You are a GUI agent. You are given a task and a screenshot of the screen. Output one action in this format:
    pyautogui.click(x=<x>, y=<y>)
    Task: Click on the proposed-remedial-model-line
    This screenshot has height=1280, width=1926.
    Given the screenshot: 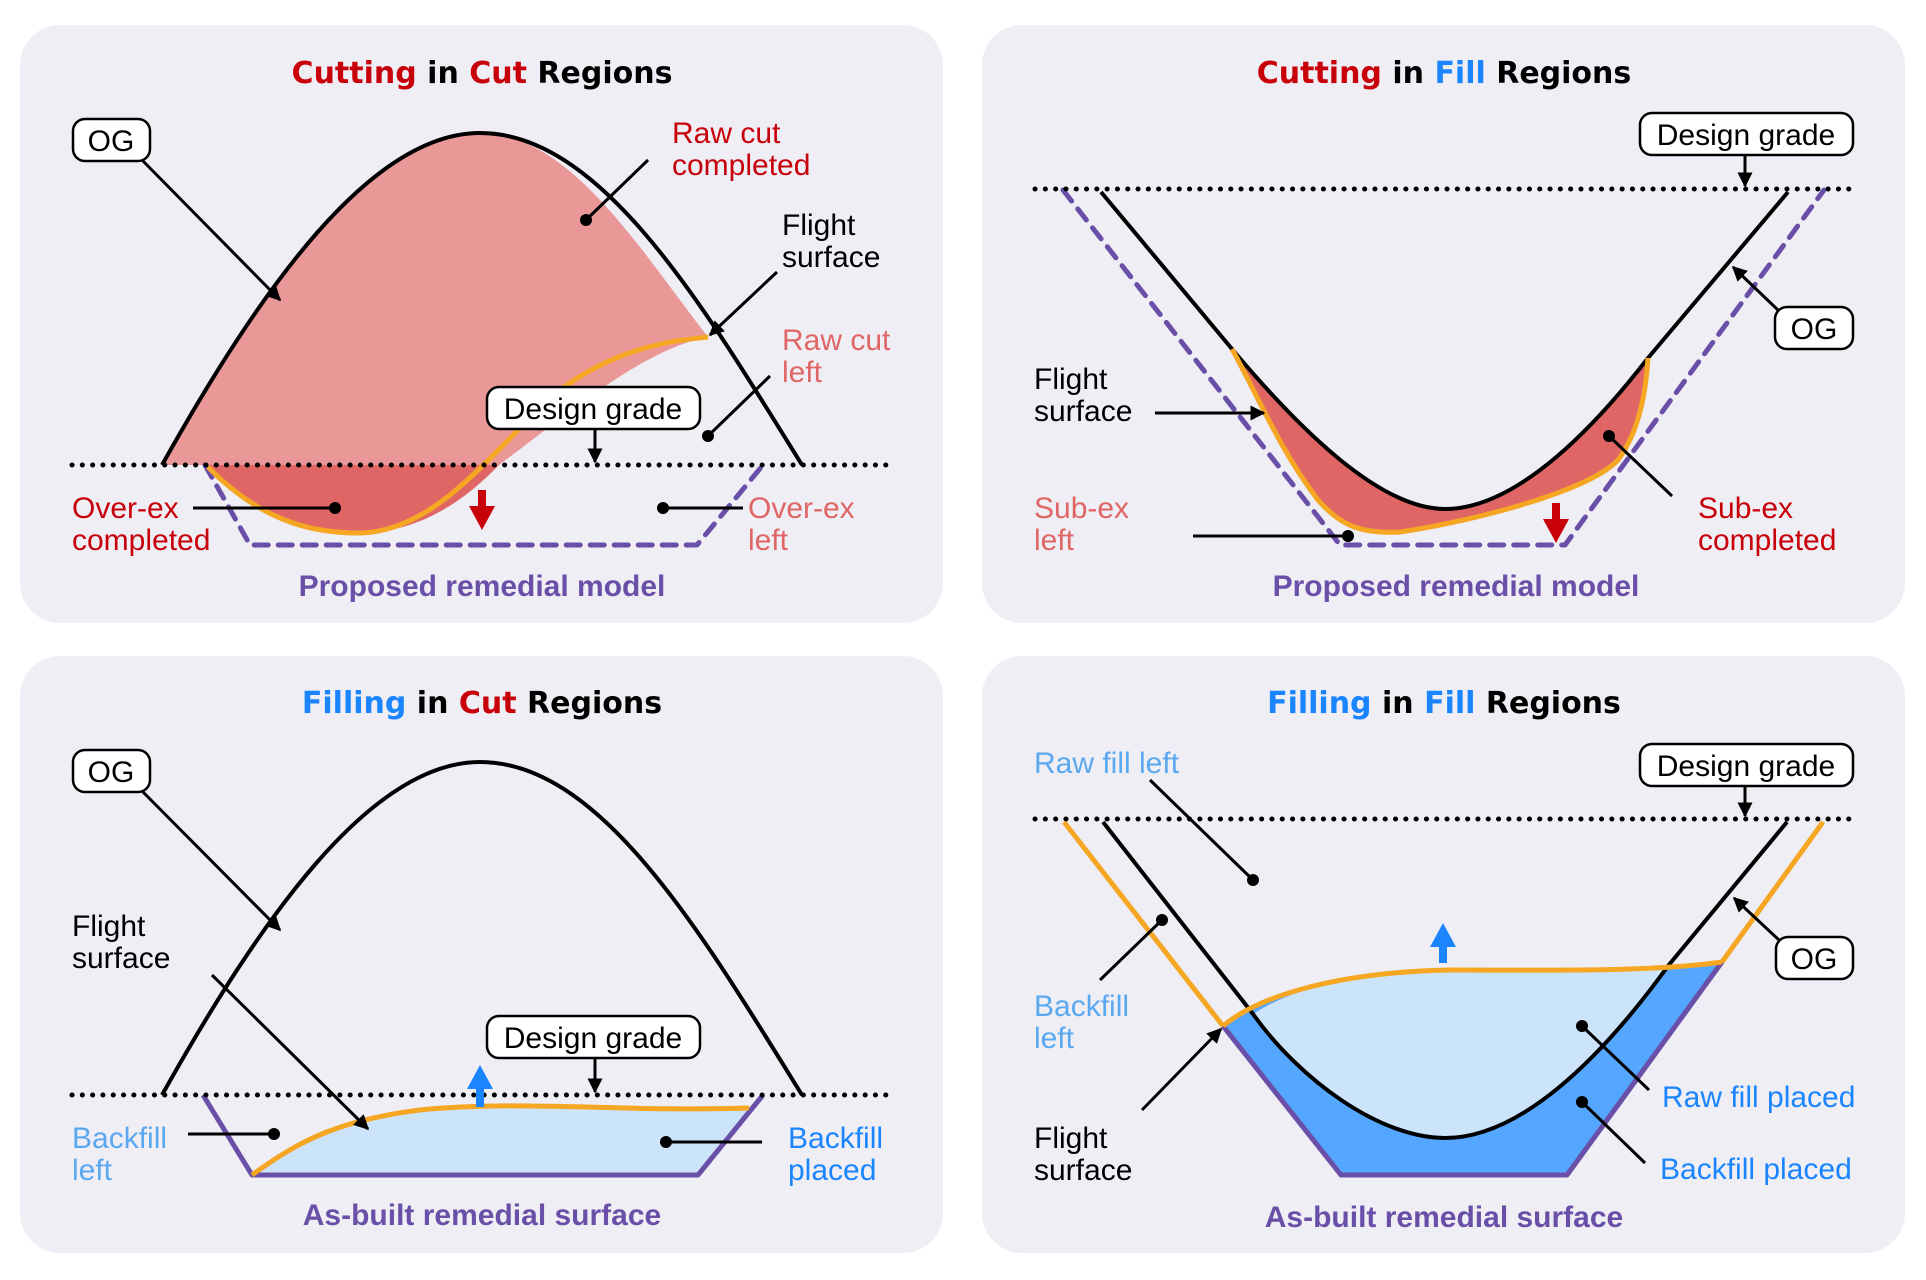 What is the action you would take?
    pyautogui.click(x=484, y=505)
    